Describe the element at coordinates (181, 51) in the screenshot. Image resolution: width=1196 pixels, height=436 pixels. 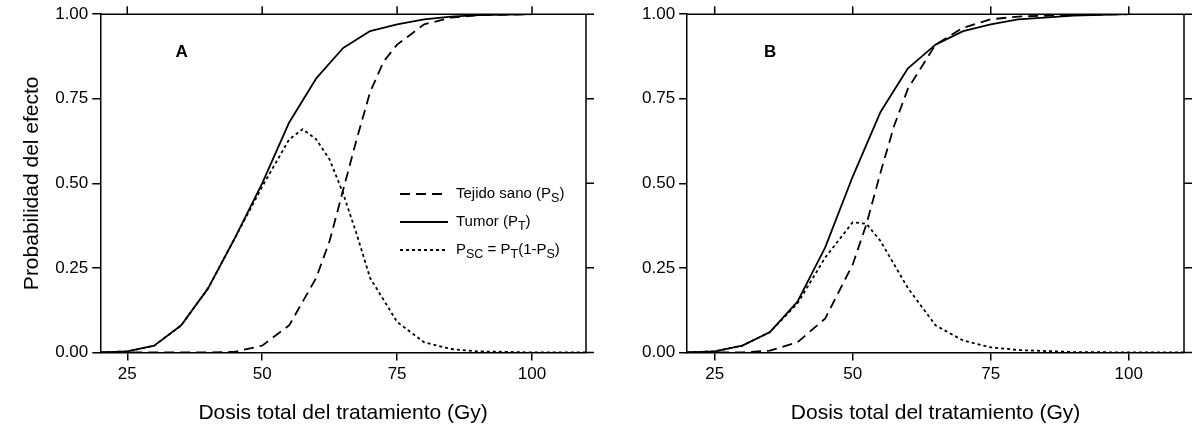
I see `annotation: A` at that location.